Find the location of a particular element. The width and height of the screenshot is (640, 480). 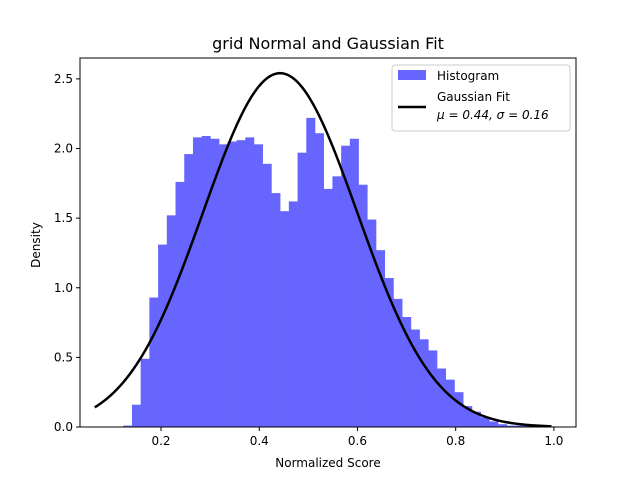

x-tick-label: 1.0 is located at coordinates (553, 441).